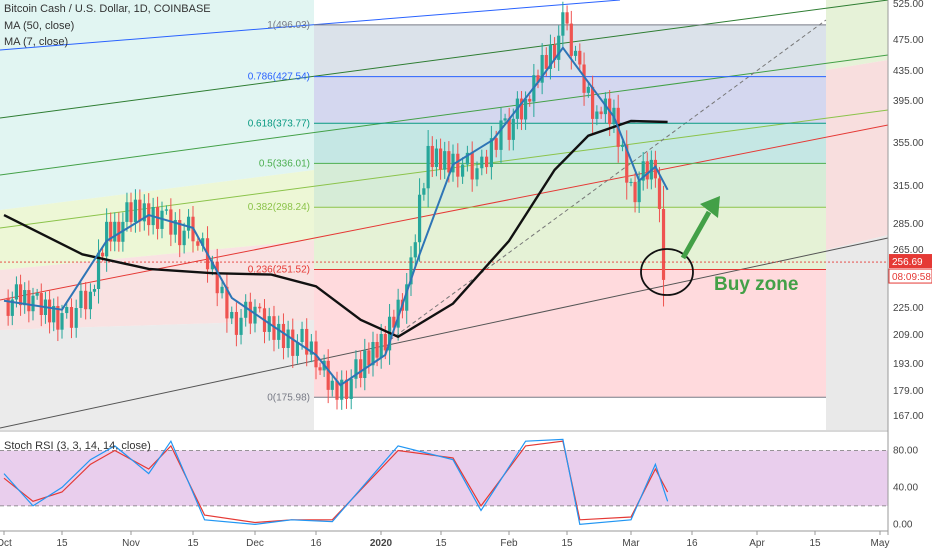  I want to click on price-tick-label: 475.00, so click(908, 40).